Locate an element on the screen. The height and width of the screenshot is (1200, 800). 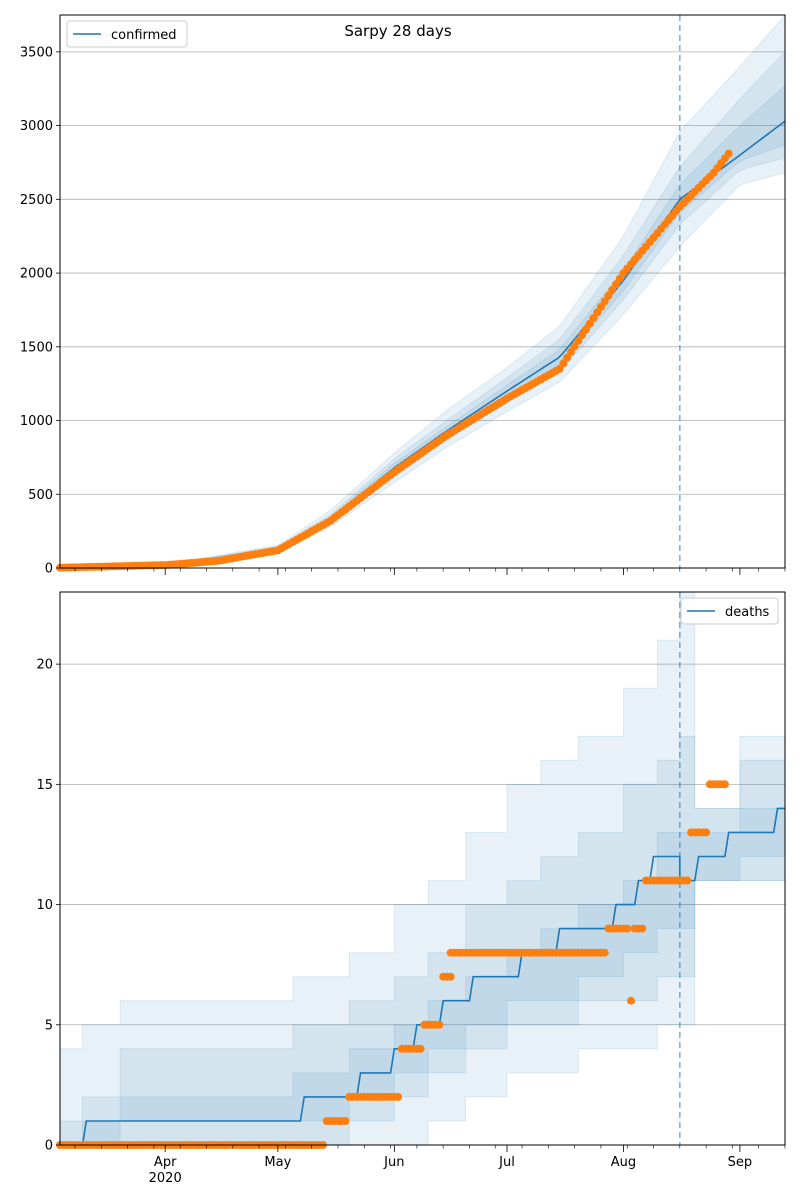
x-tick-label: Aug is located at coordinates (623, 1162).